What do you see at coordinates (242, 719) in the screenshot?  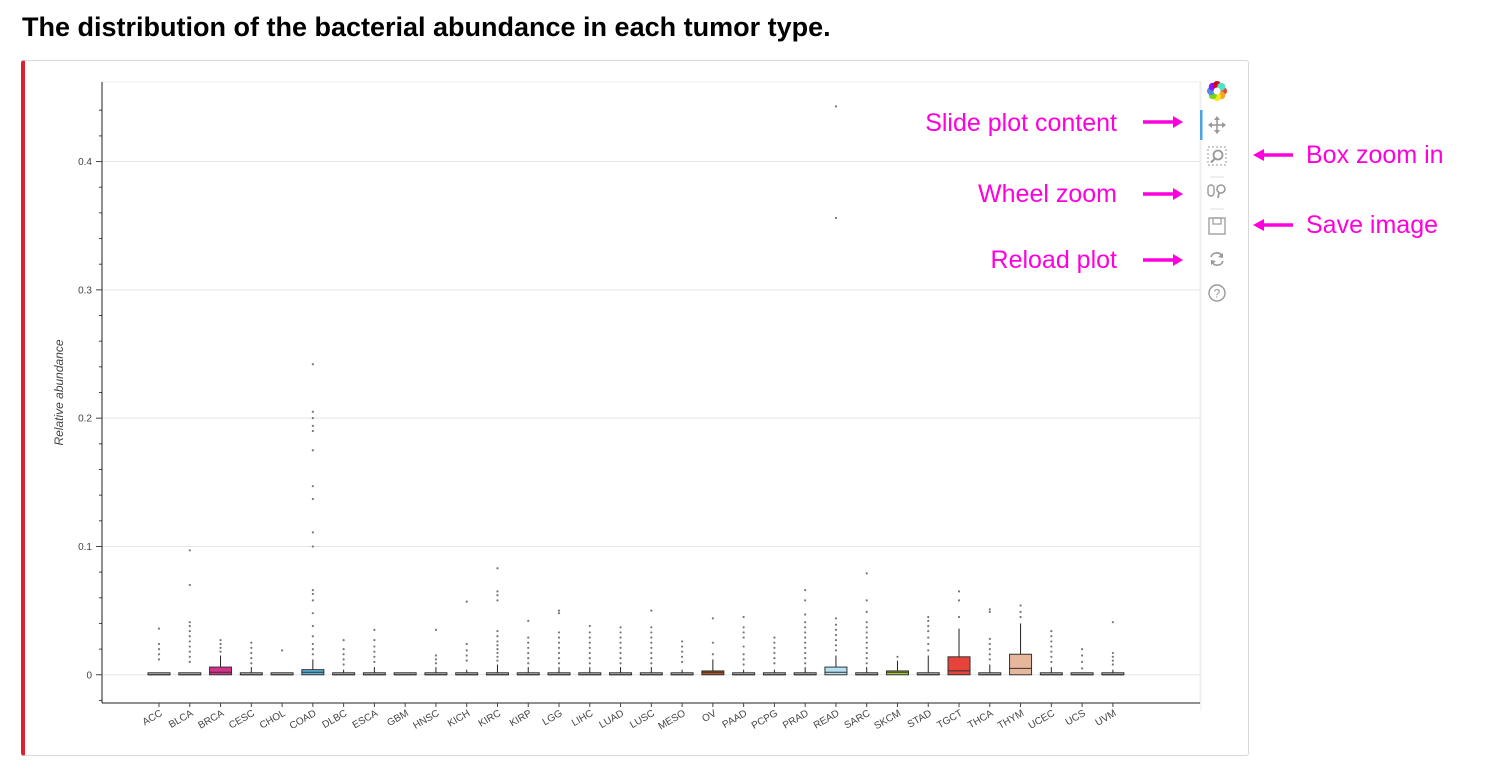 I see `x-tick-label: CESC` at bounding box center [242, 719].